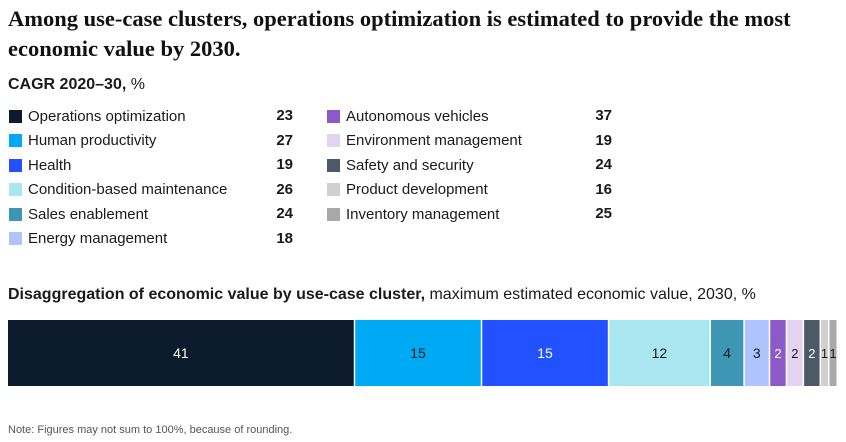 The height and width of the screenshot is (442, 846). I want to click on legend-cagr-value: 27, so click(284, 140).